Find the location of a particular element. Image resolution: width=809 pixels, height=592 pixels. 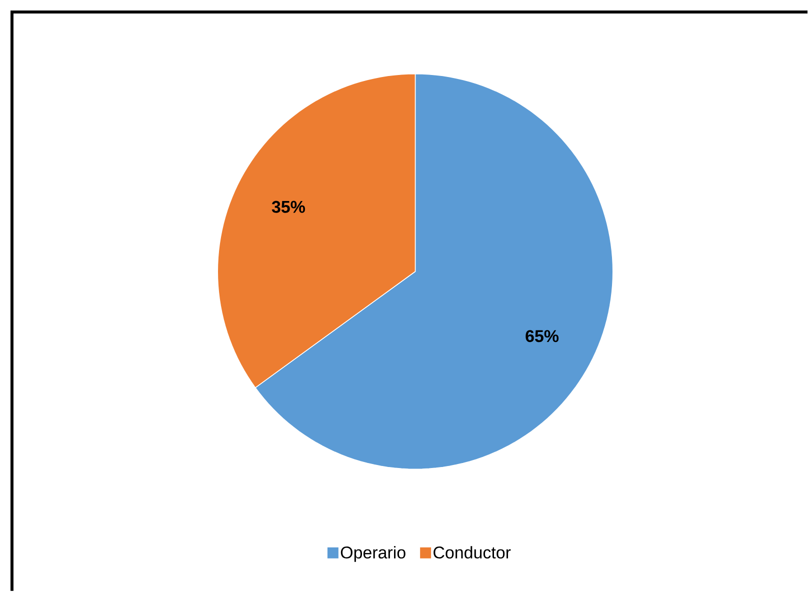

data-label: 65% is located at coordinates (542, 336).